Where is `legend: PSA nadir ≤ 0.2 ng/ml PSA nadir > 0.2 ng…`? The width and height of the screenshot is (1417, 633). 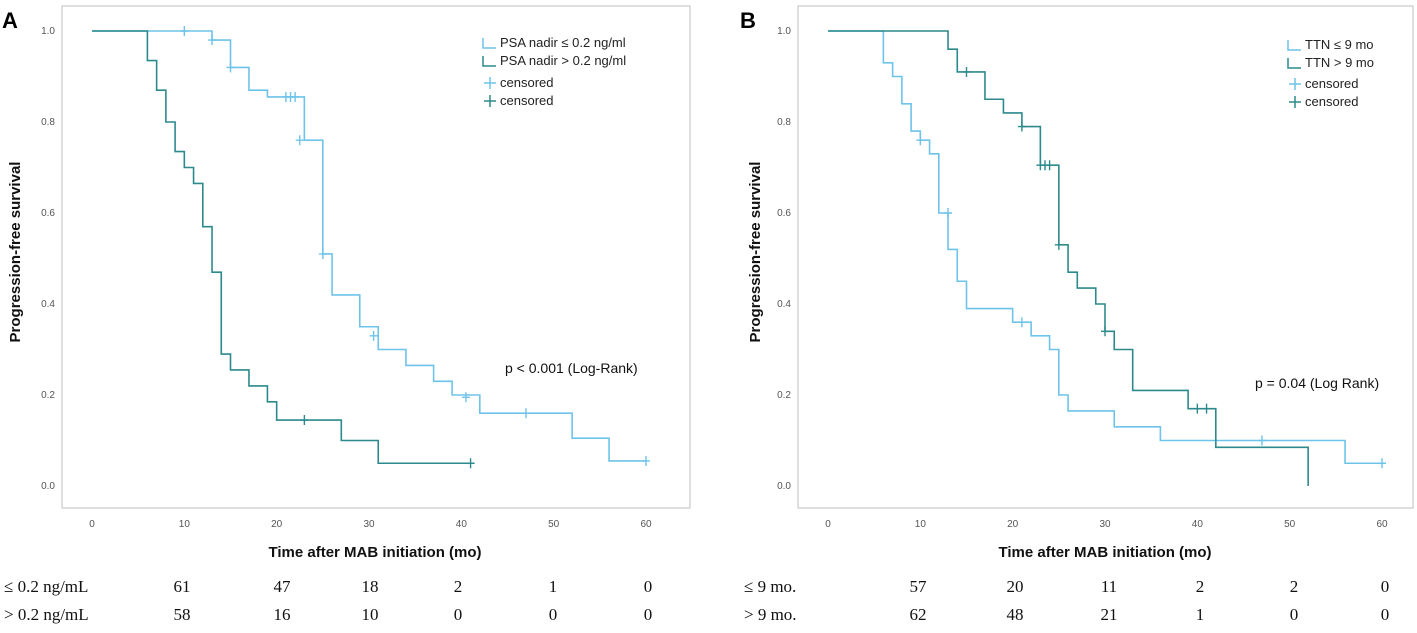 legend: PSA nadir ≤ 0.2 ng/ml PSA nadir > 0.2 ng… is located at coordinates (554, 71).